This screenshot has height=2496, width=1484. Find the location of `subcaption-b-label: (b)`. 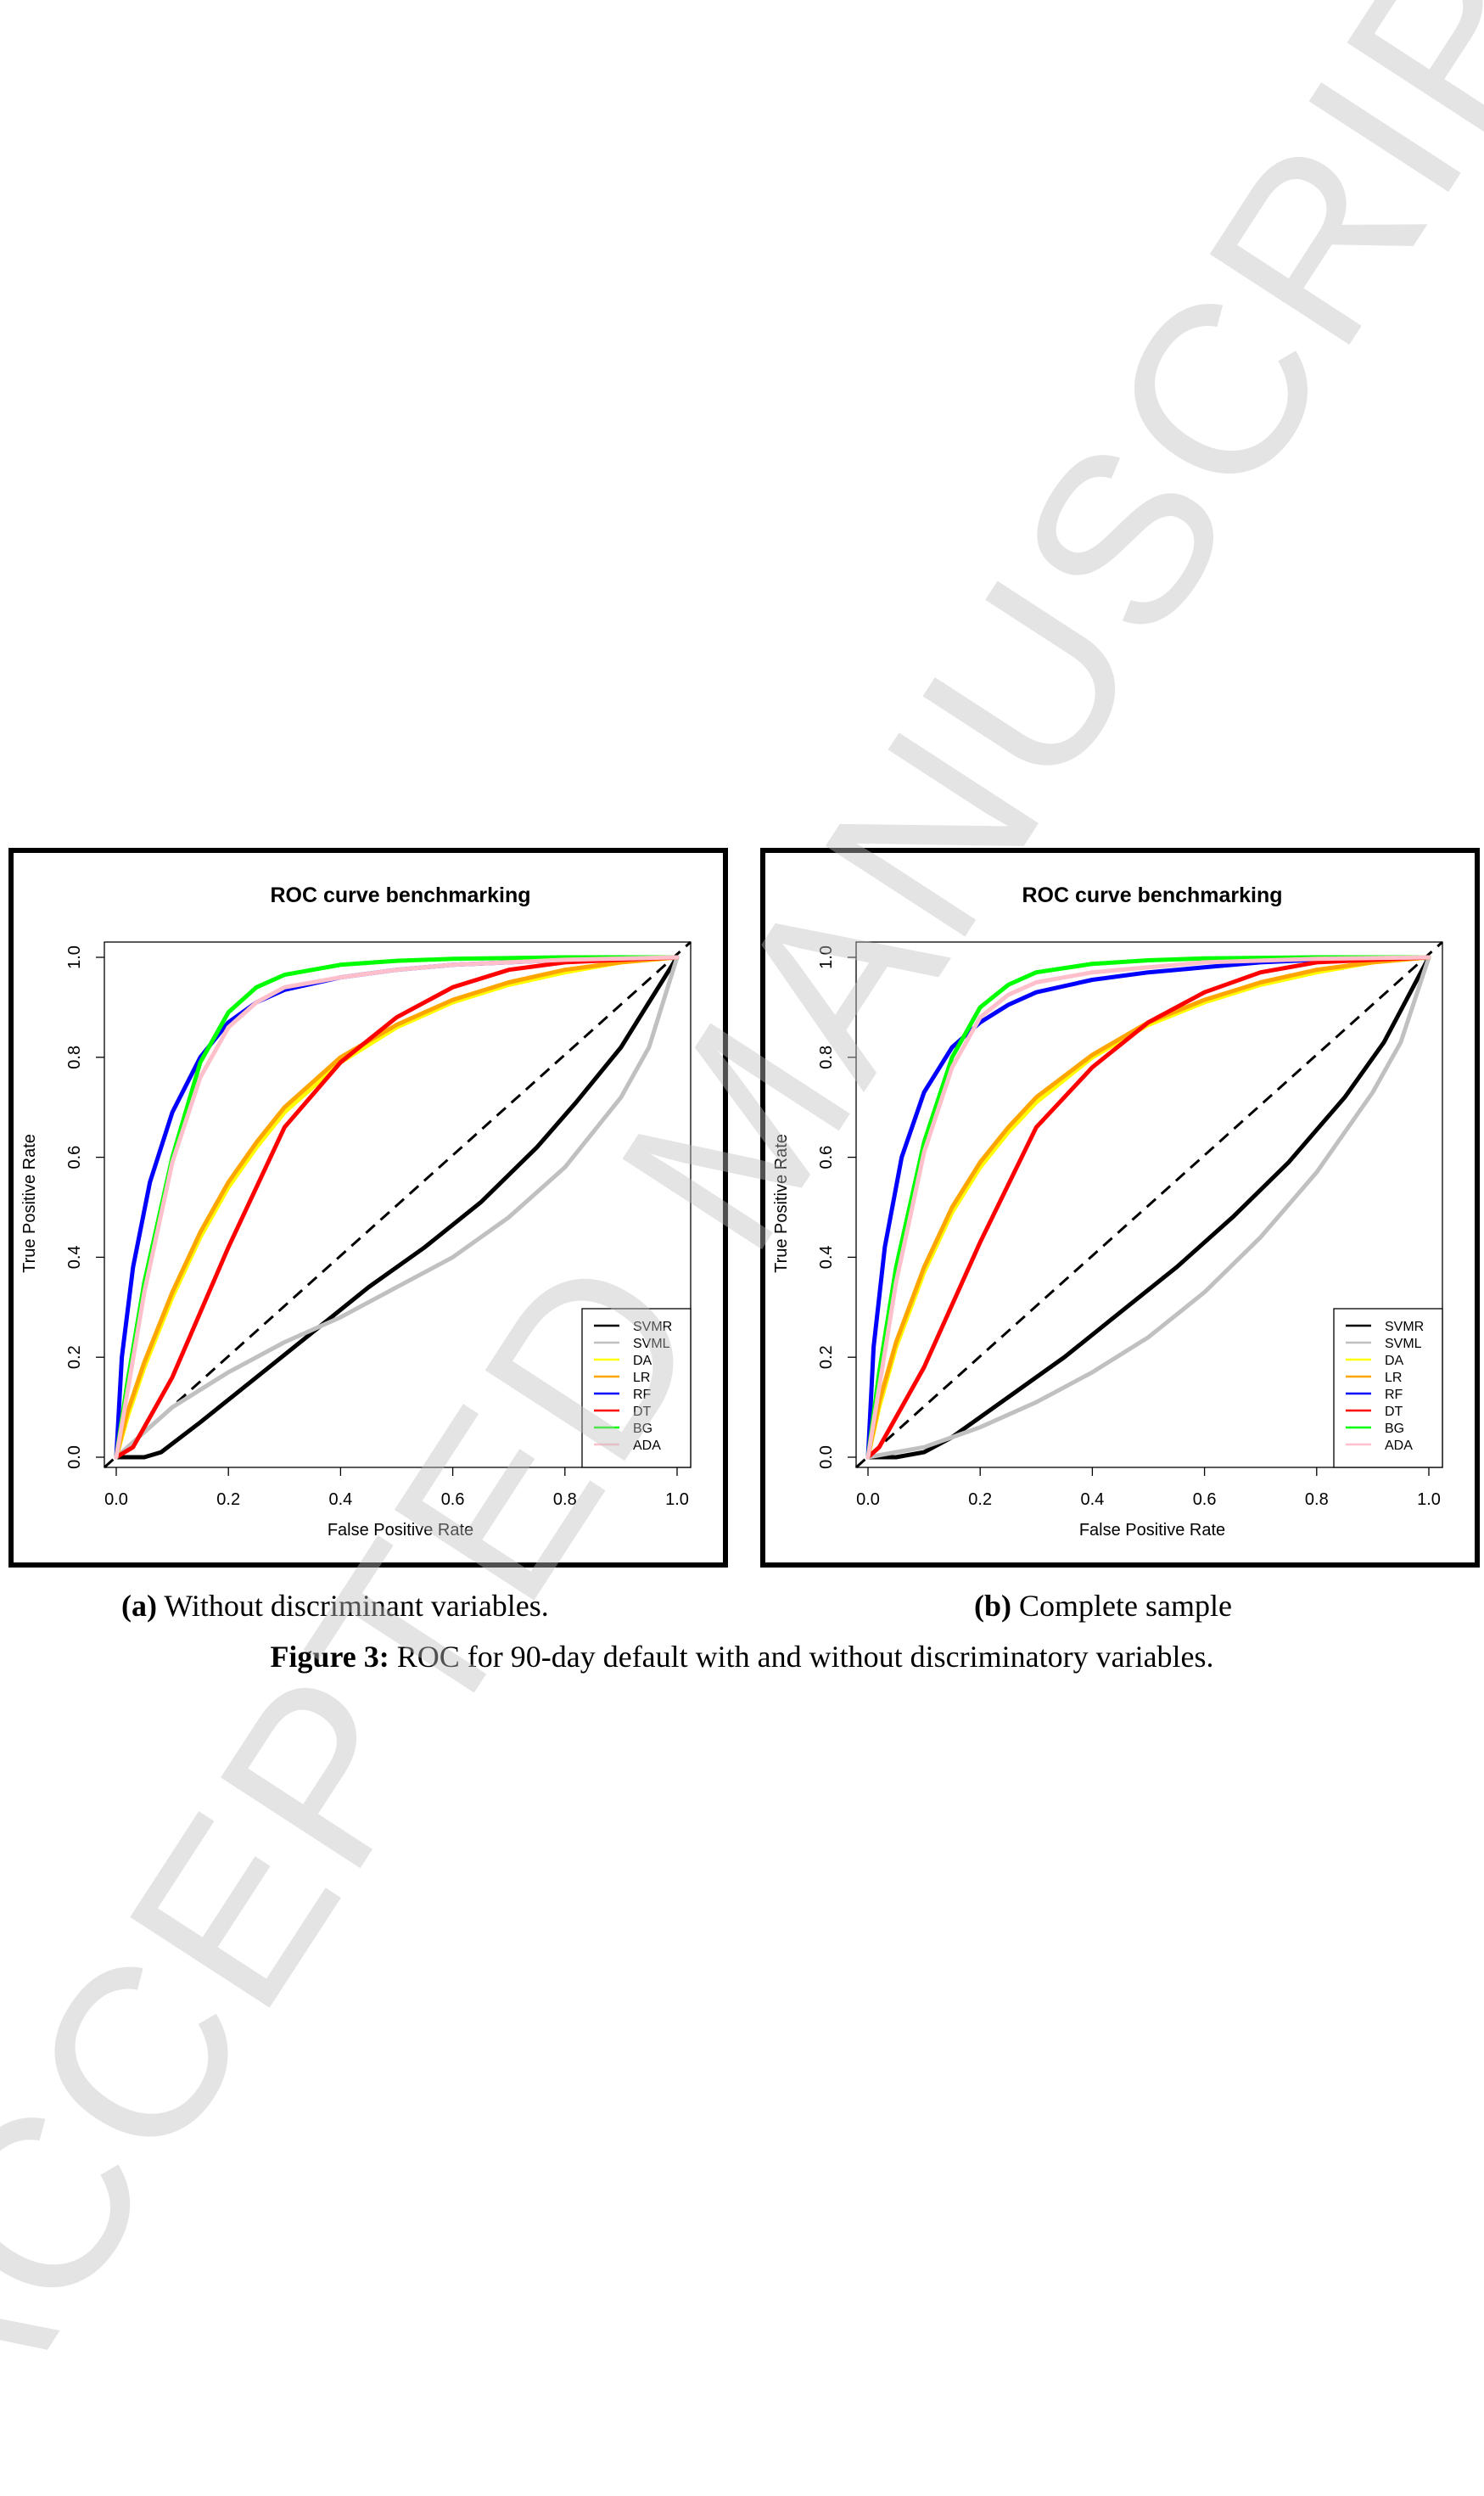

subcaption-b-label: (b) is located at coordinates (992, 1606).